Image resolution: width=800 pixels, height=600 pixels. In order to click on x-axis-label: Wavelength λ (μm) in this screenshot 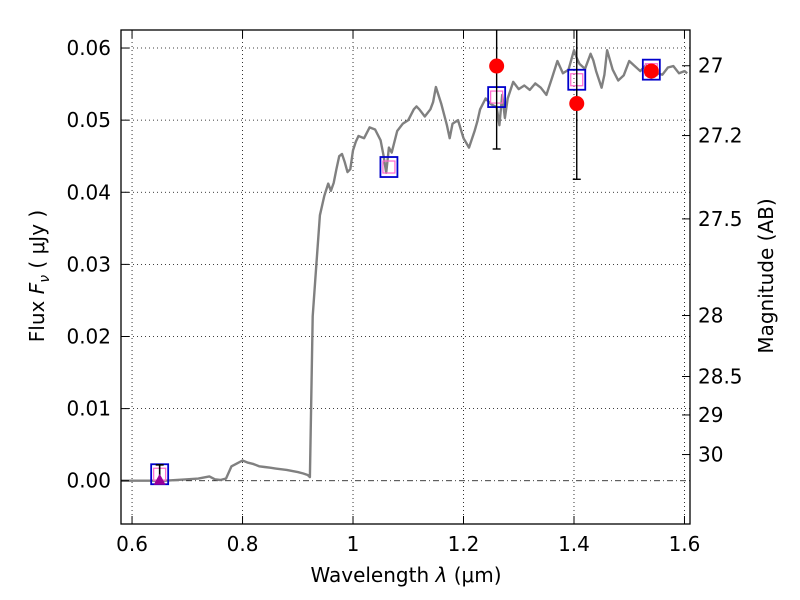, I will do `click(405, 575)`.